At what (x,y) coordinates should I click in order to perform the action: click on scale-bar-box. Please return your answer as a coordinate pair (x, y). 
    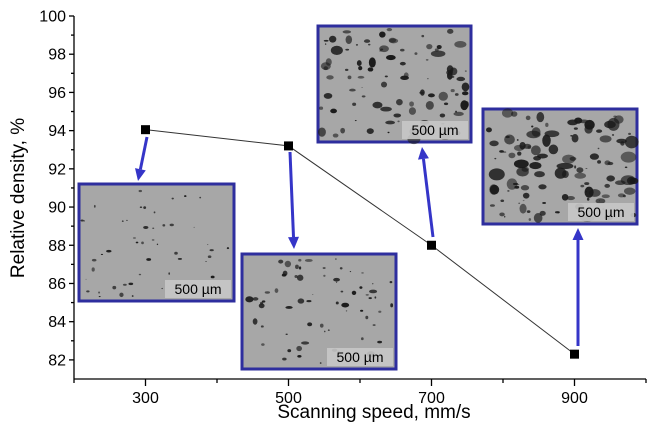
    Looking at the image, I should click on (435, 130).